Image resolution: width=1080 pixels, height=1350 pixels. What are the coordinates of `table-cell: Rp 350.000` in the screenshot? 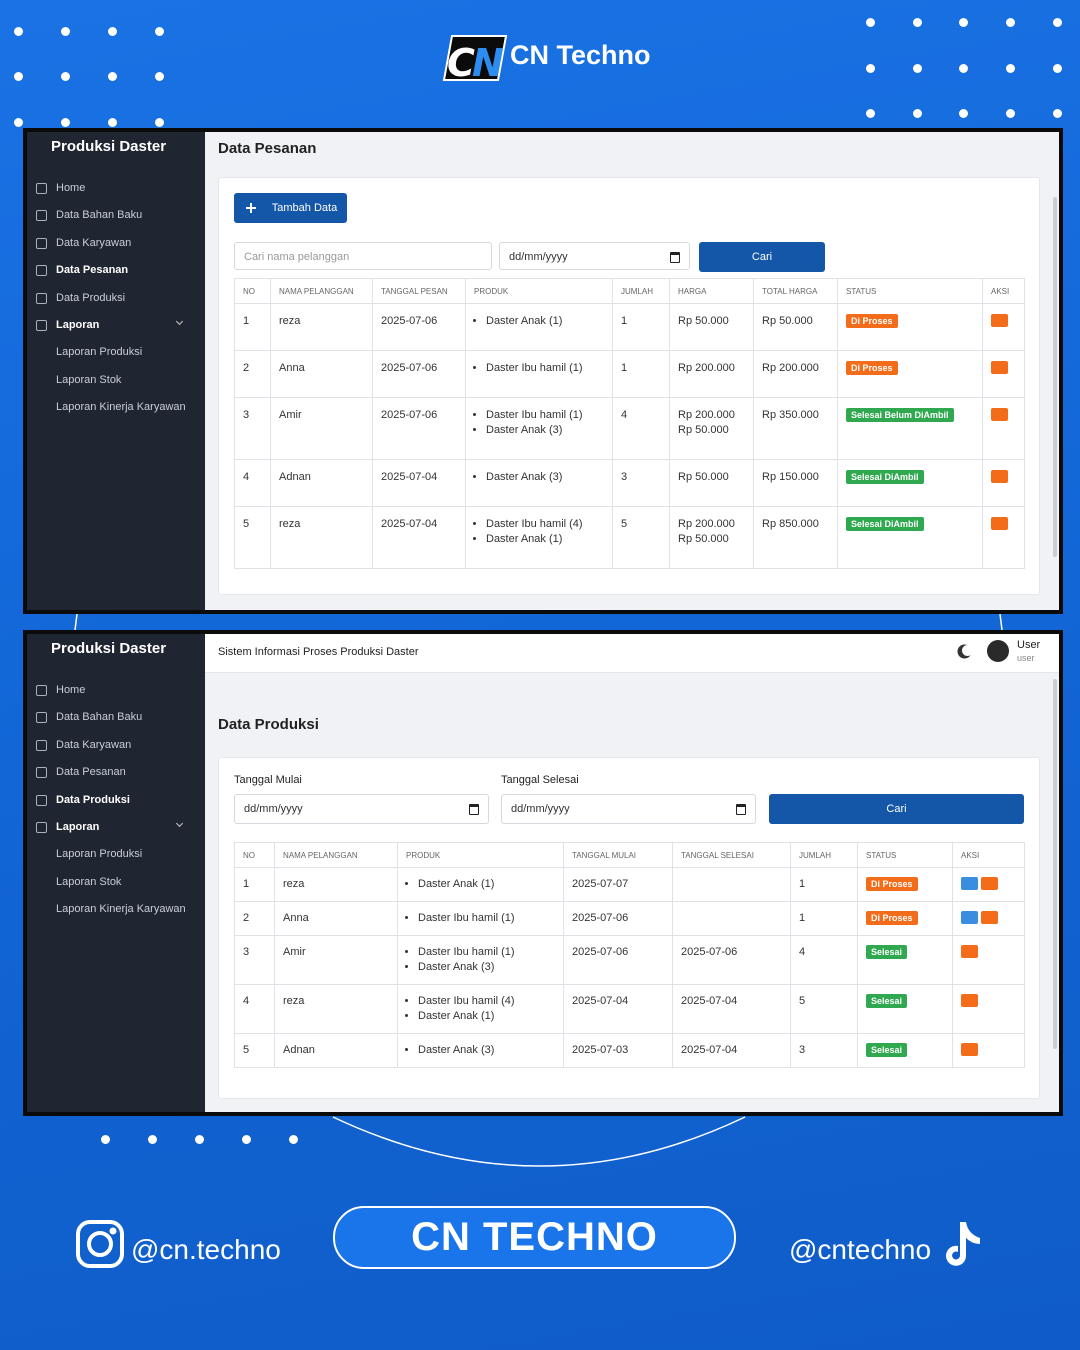 It's located at (795, 428).